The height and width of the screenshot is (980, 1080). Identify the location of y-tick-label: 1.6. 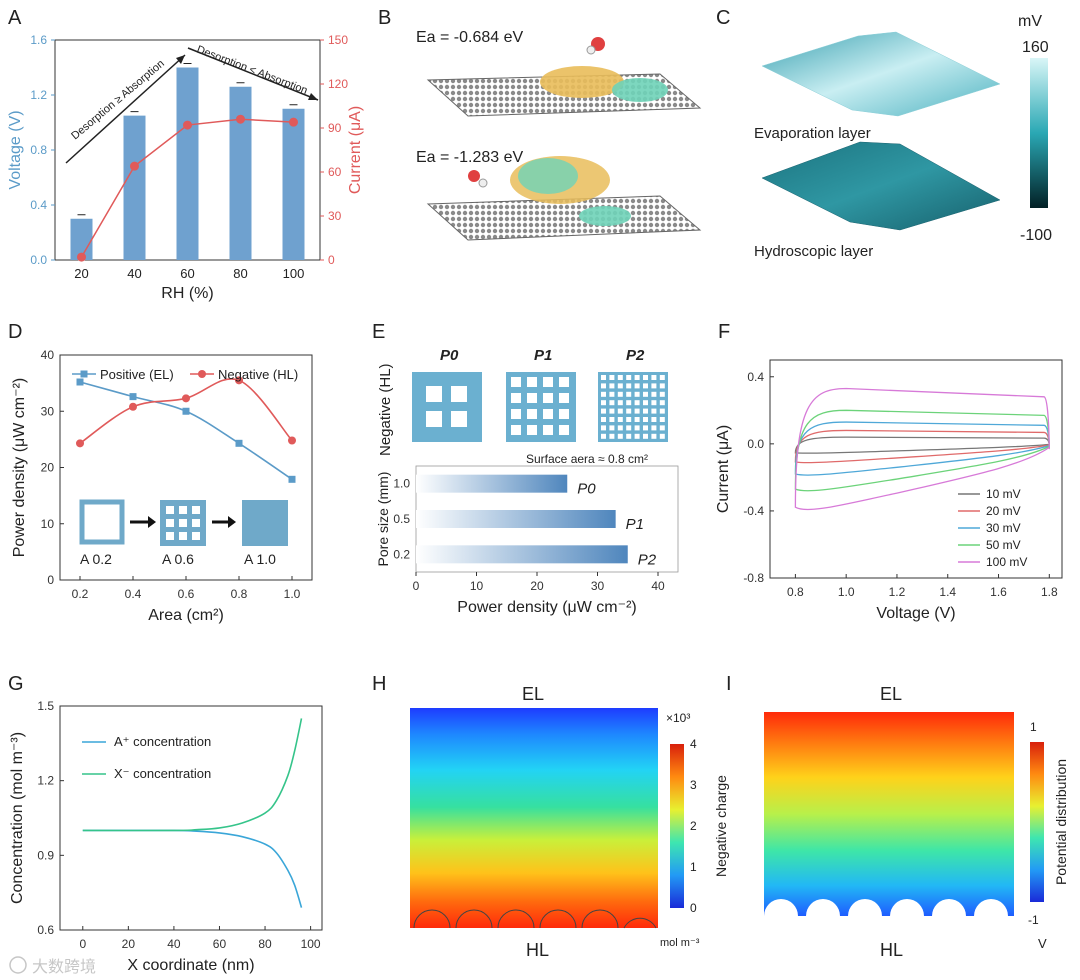
(38, 40).